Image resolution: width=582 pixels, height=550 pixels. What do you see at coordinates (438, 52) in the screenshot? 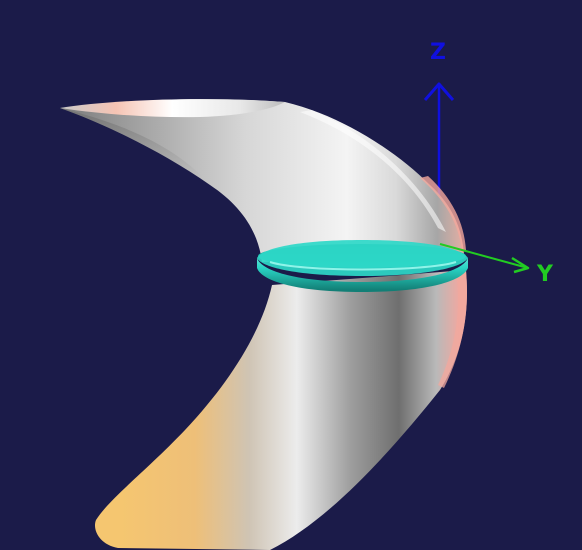
I see `z-axis-label: Z` at bounding box center [438, 52].